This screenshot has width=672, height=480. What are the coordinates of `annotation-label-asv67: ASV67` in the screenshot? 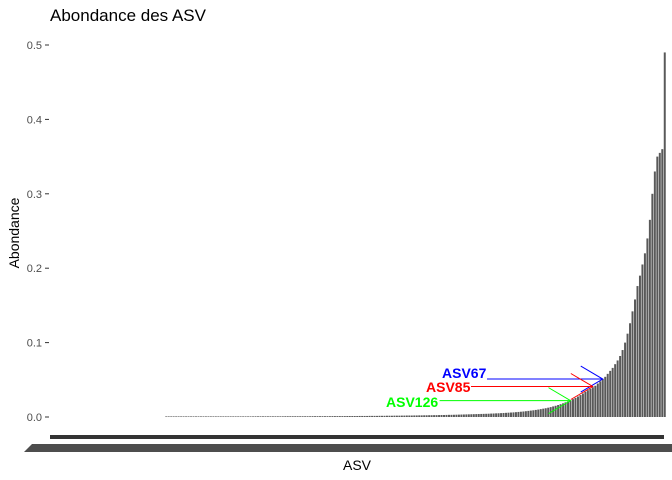 It's located at (464, 373).